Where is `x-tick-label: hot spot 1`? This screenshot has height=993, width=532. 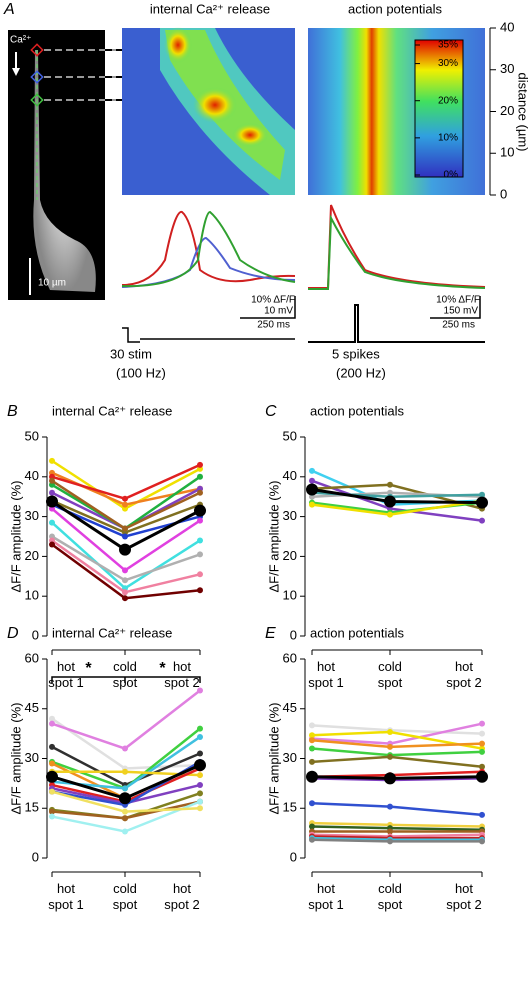
x-tick-label: hot spot 1 is located at coordinates (65, 674).